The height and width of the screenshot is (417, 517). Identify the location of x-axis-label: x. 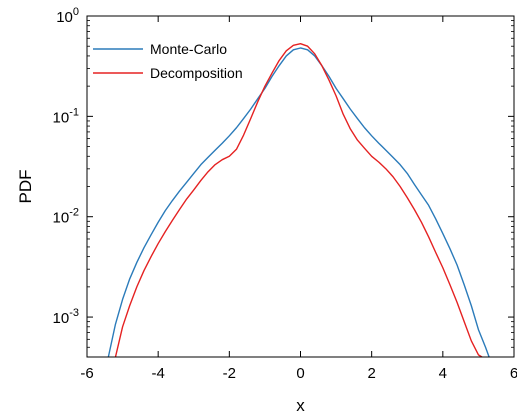
(300, 405).